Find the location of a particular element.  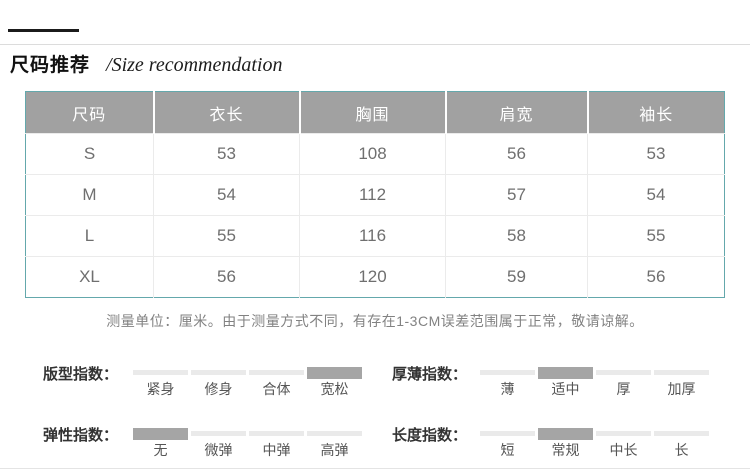

index-option: 微弹 is located at coordinates (218, 440).